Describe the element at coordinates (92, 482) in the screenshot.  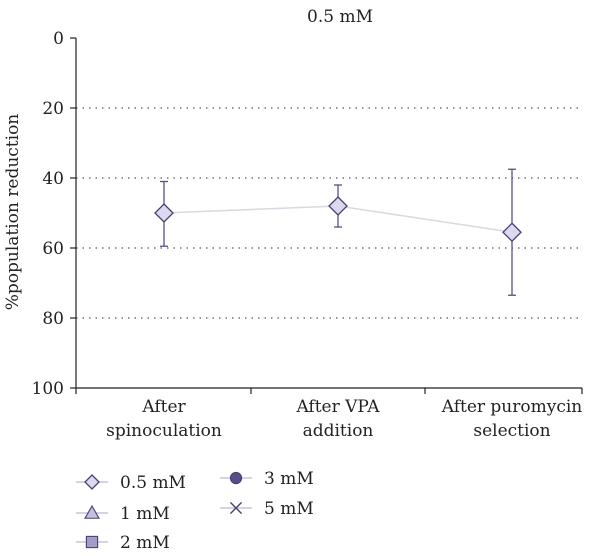
I see `legend-marker-diamond-icon` at that location.